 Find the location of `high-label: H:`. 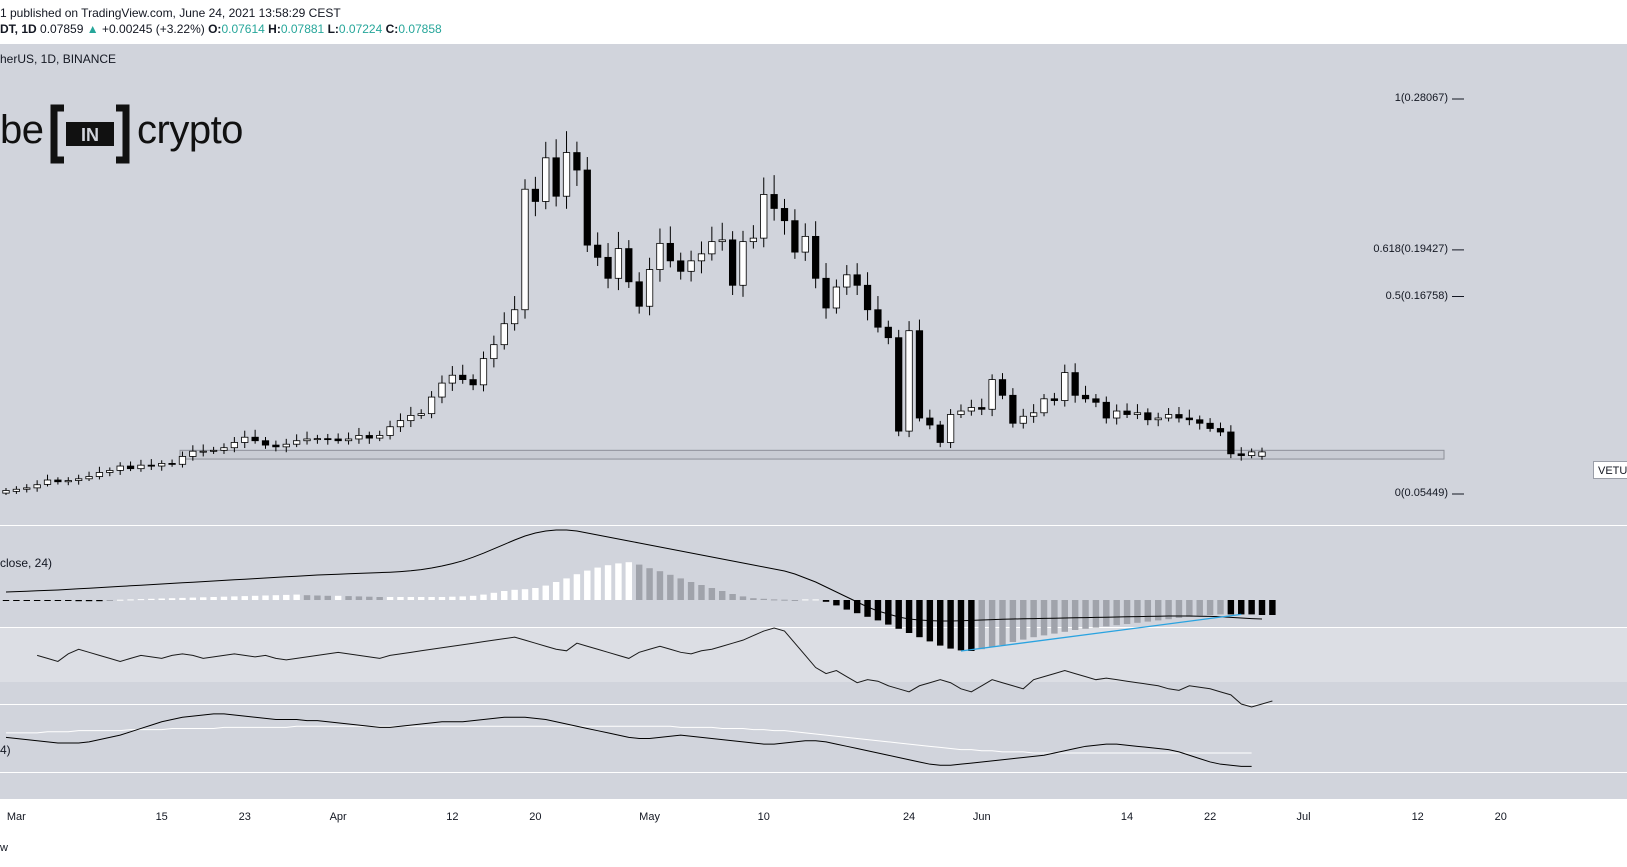

high-label: H: is located at coordinates (274, 29).